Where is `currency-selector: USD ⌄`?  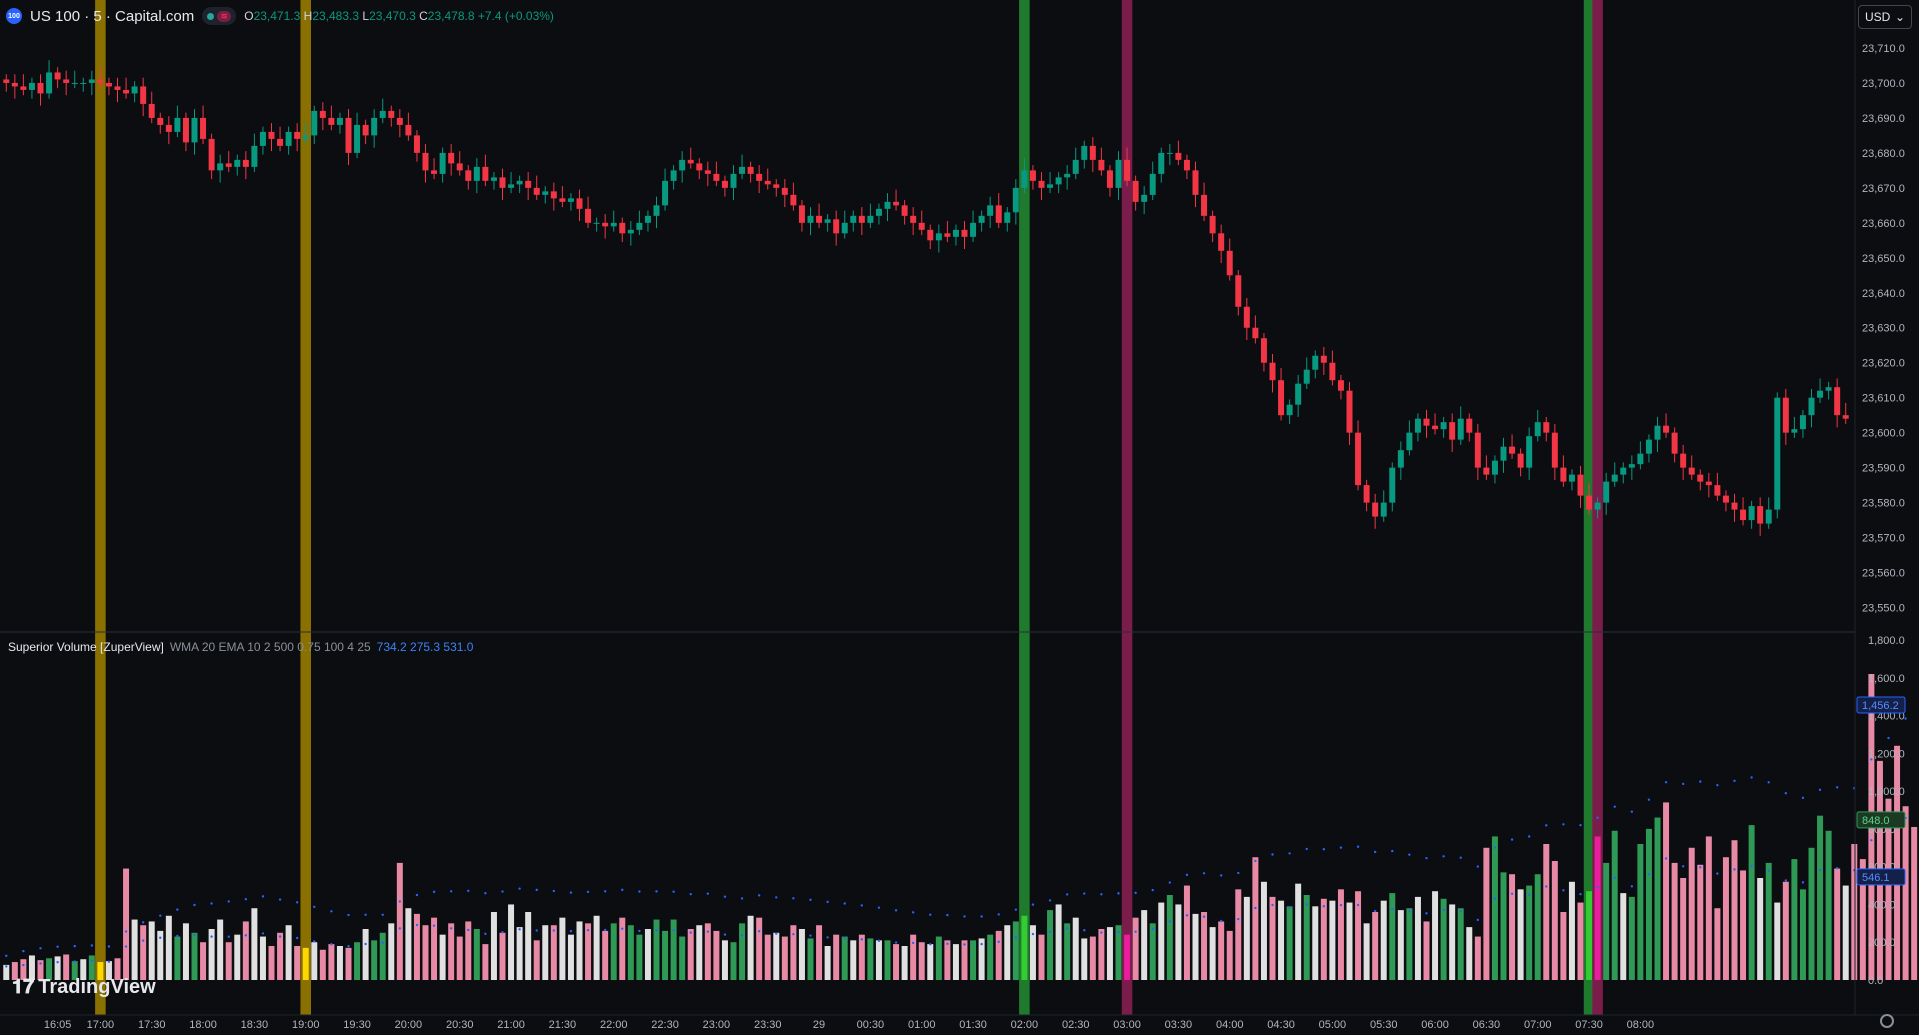
currency-selector: USD ⌄ is located at coordinates (1885, 17).